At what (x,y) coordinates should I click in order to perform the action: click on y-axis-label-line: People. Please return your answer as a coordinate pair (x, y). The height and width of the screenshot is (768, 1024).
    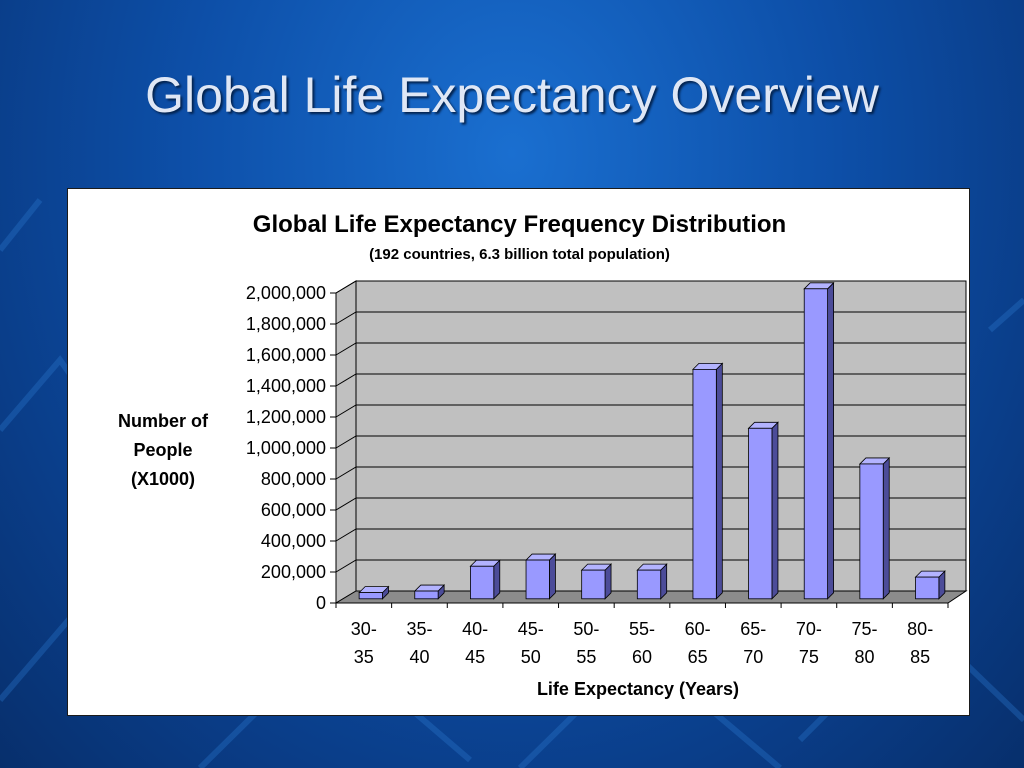
    Looking at the image, I should click on (163, 450).